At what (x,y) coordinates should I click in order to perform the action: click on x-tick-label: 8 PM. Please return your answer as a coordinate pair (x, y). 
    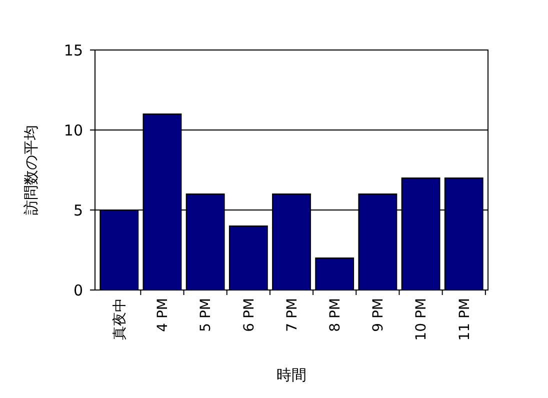
    Looking at the image, I should click on (335, 315).